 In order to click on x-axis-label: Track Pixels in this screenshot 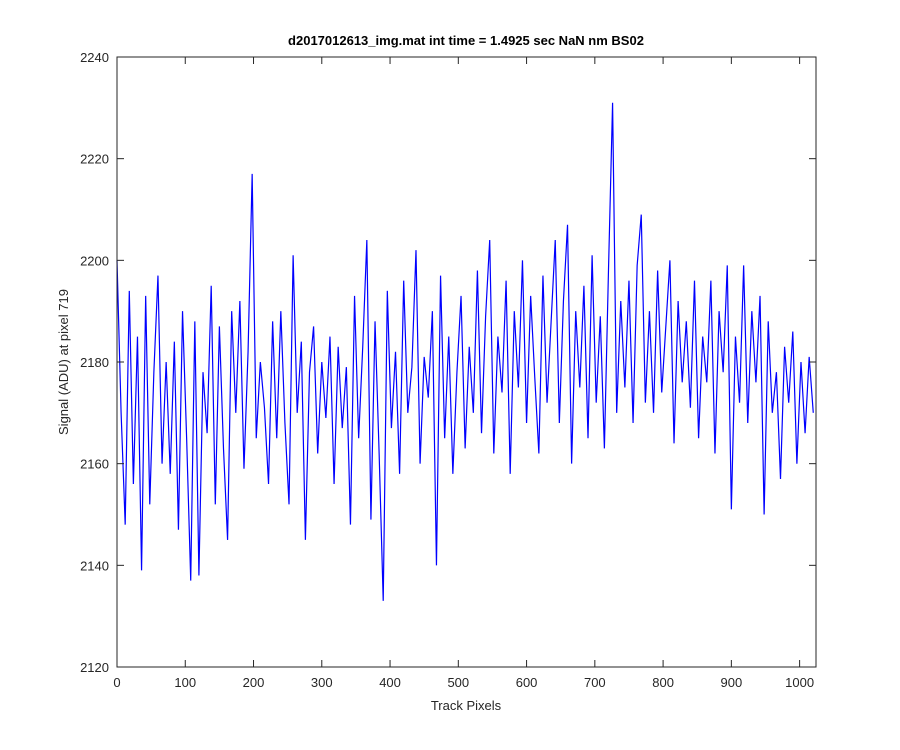, I will do `click(466, 705)`.